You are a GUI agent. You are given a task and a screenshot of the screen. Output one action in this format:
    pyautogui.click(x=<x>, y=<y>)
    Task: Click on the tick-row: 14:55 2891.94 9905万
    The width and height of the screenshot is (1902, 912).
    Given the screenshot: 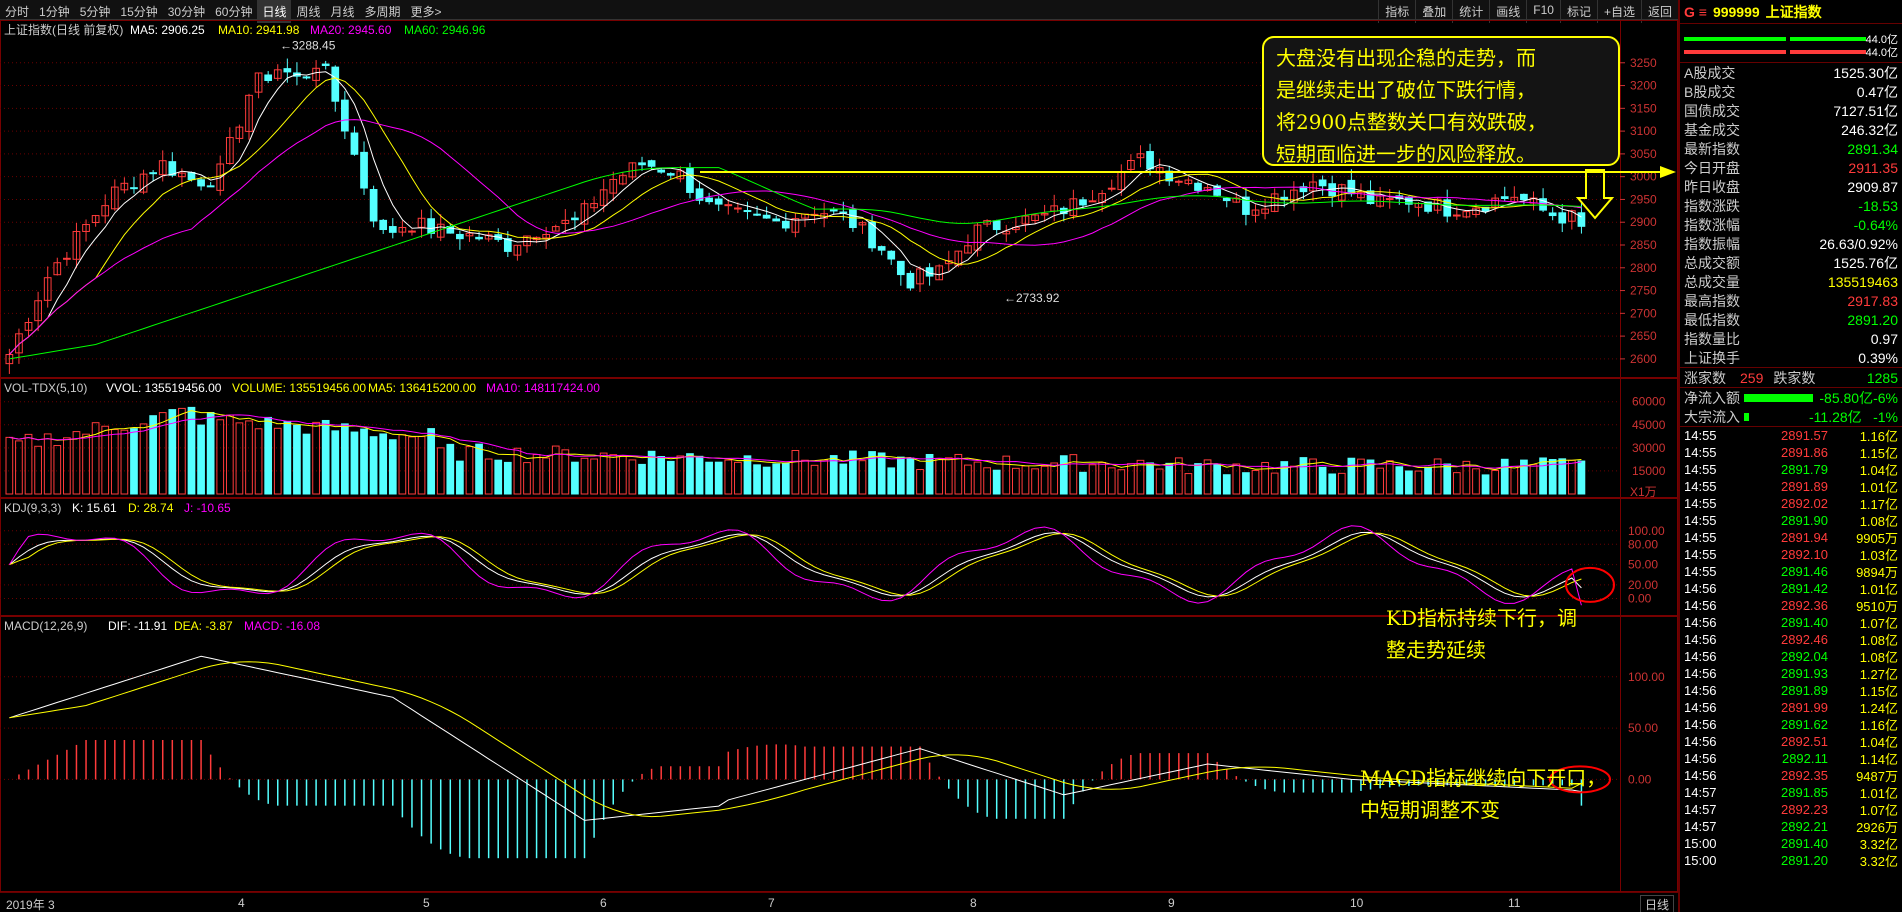 What is the action you would take?
    pyautogui.click(x=1791, y=537)
    